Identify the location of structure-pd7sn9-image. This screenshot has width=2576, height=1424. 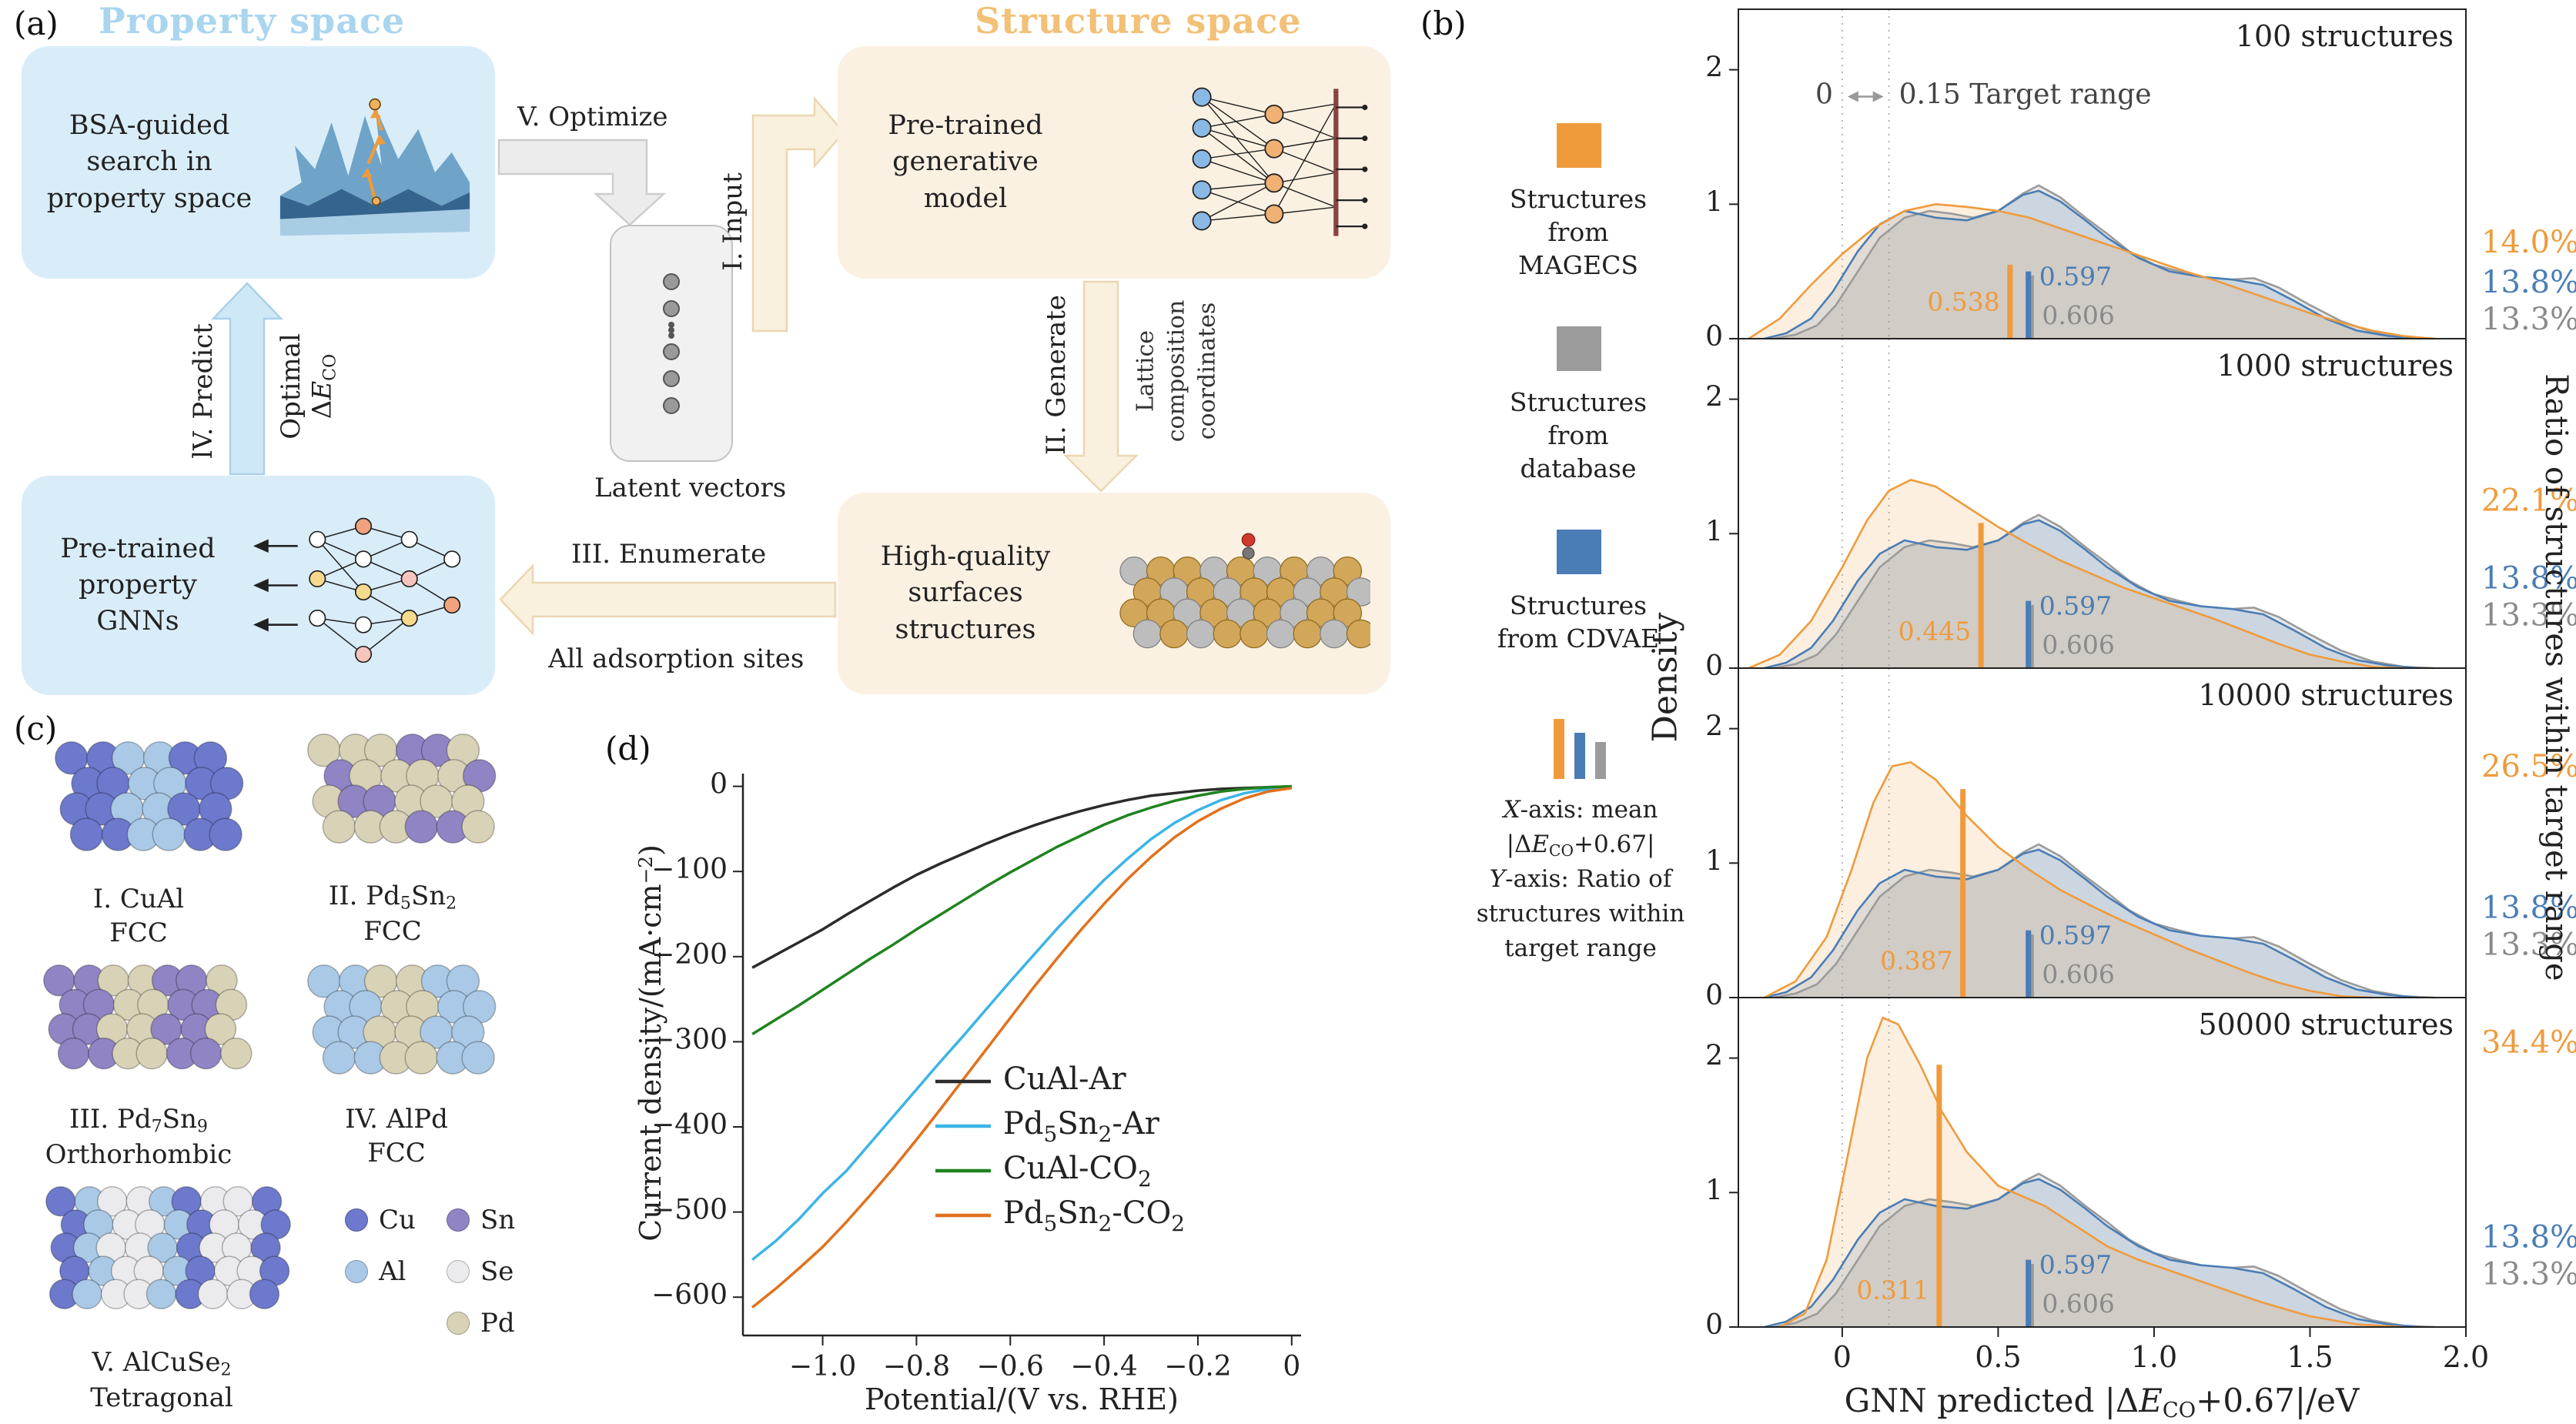
(148, 1020).